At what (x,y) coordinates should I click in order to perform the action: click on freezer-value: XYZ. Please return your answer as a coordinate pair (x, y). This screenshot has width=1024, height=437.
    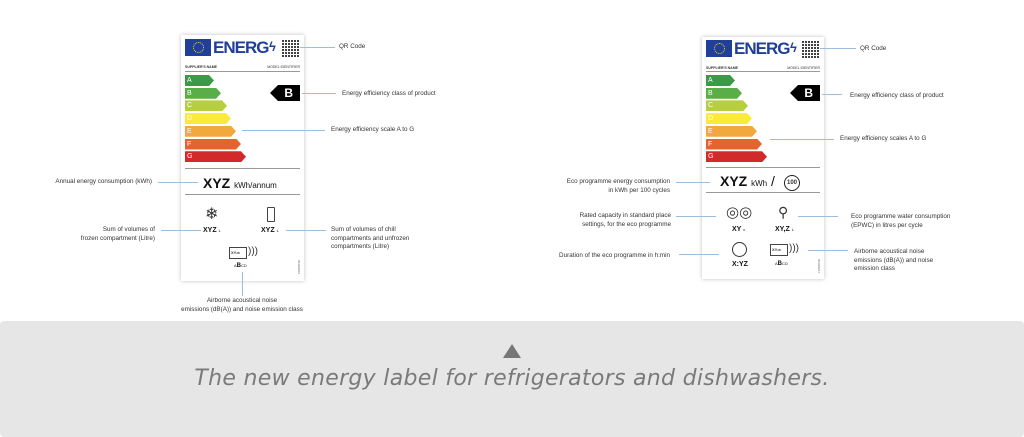
    Looking at the image, I should click on (210, 230).